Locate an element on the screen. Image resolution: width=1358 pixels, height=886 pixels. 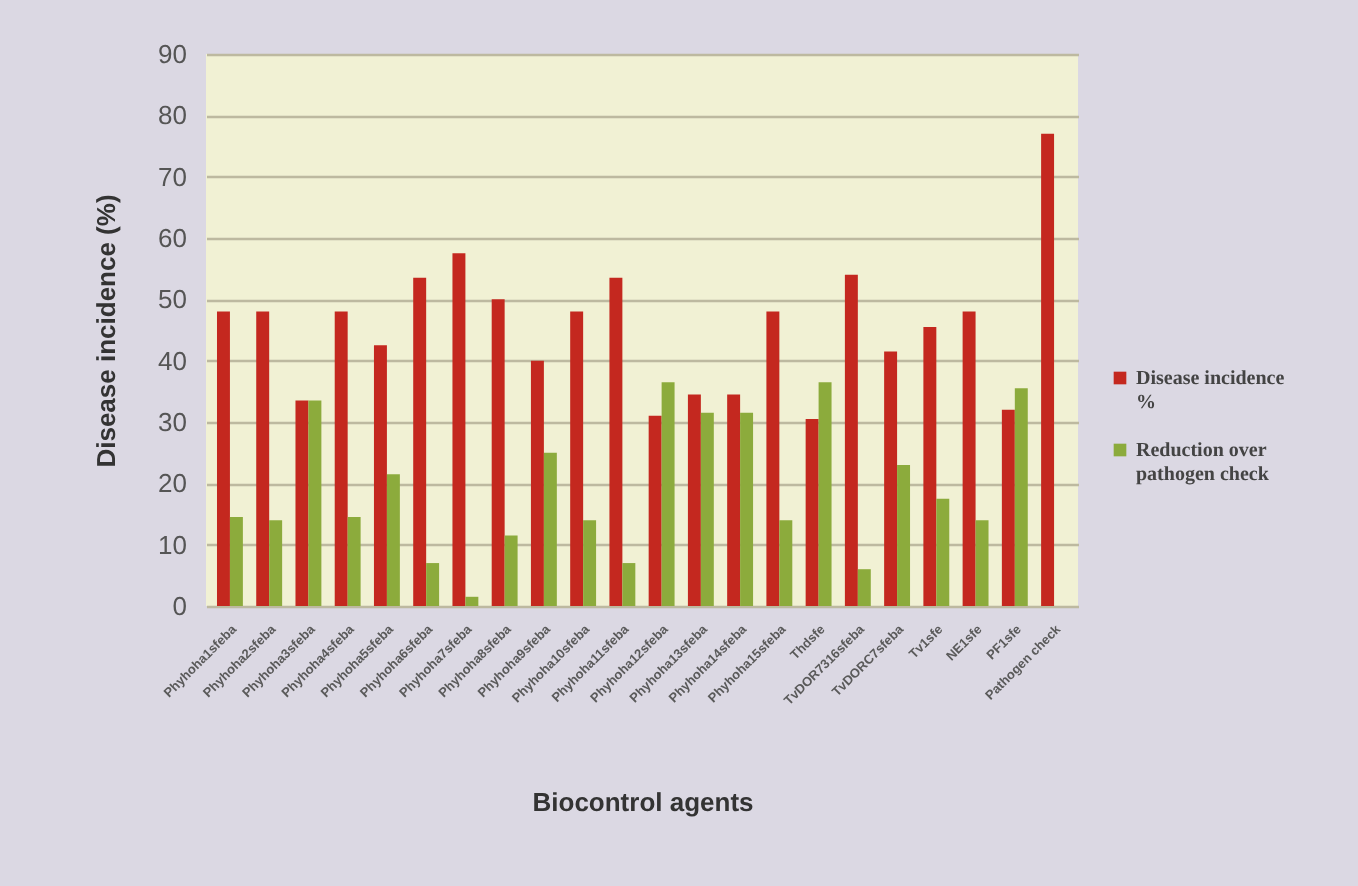
legend-label: Reduction over pathogen check is located at coordinates (1203, 463).